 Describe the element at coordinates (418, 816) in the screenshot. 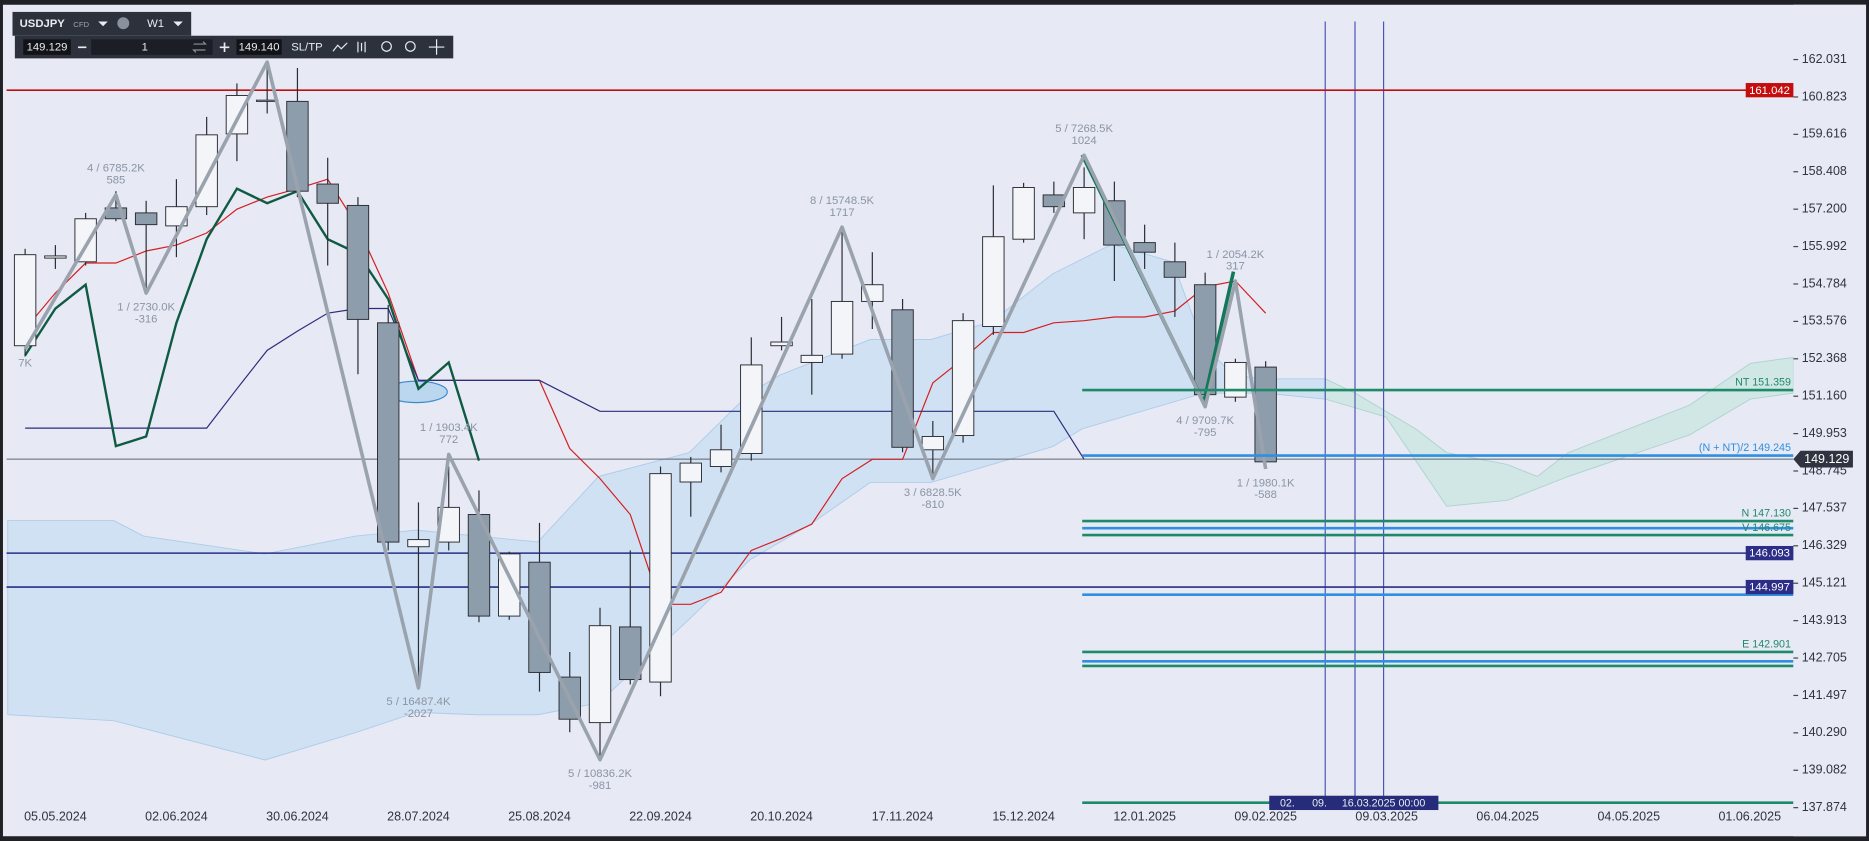

I see `x-tick-label: 28.07.2024` at that location.